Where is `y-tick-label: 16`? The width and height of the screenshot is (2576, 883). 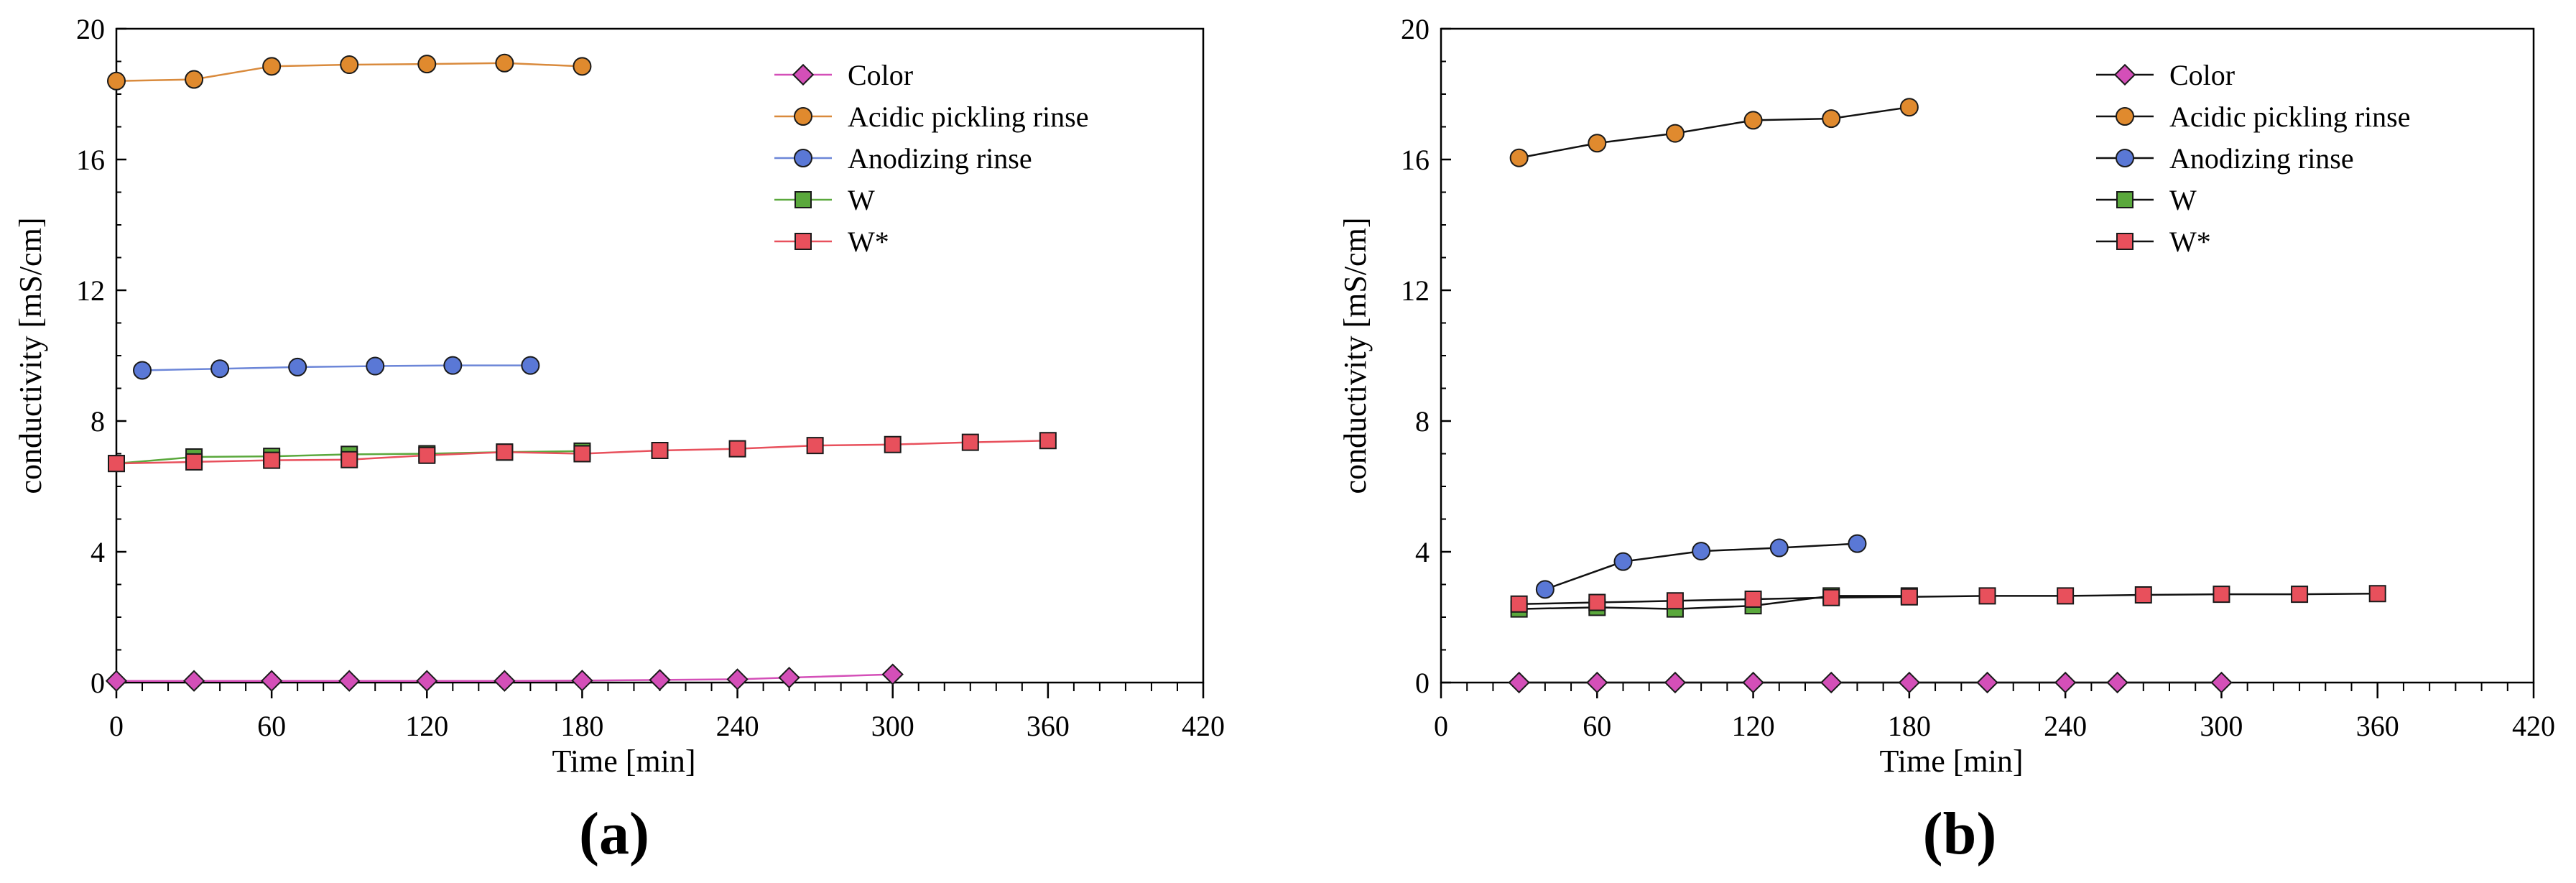
y-tick-label: 16 is located at coordinates (90, 160).